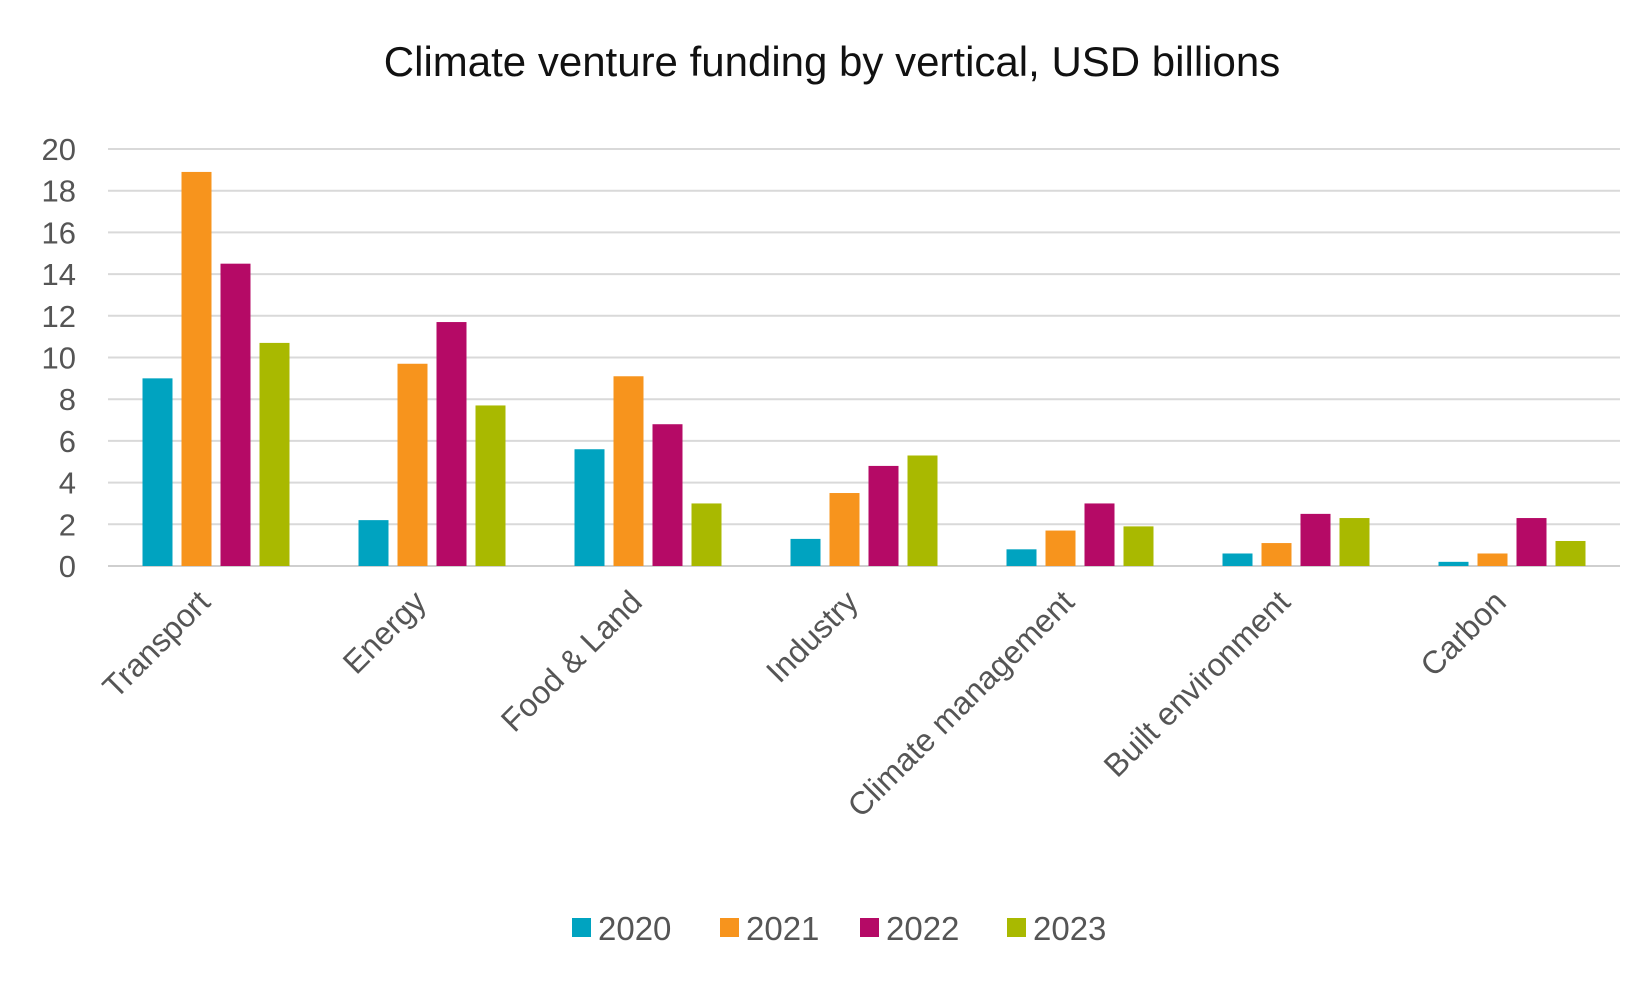  I want to click on y-tick-label: 2, so click(67, 524).